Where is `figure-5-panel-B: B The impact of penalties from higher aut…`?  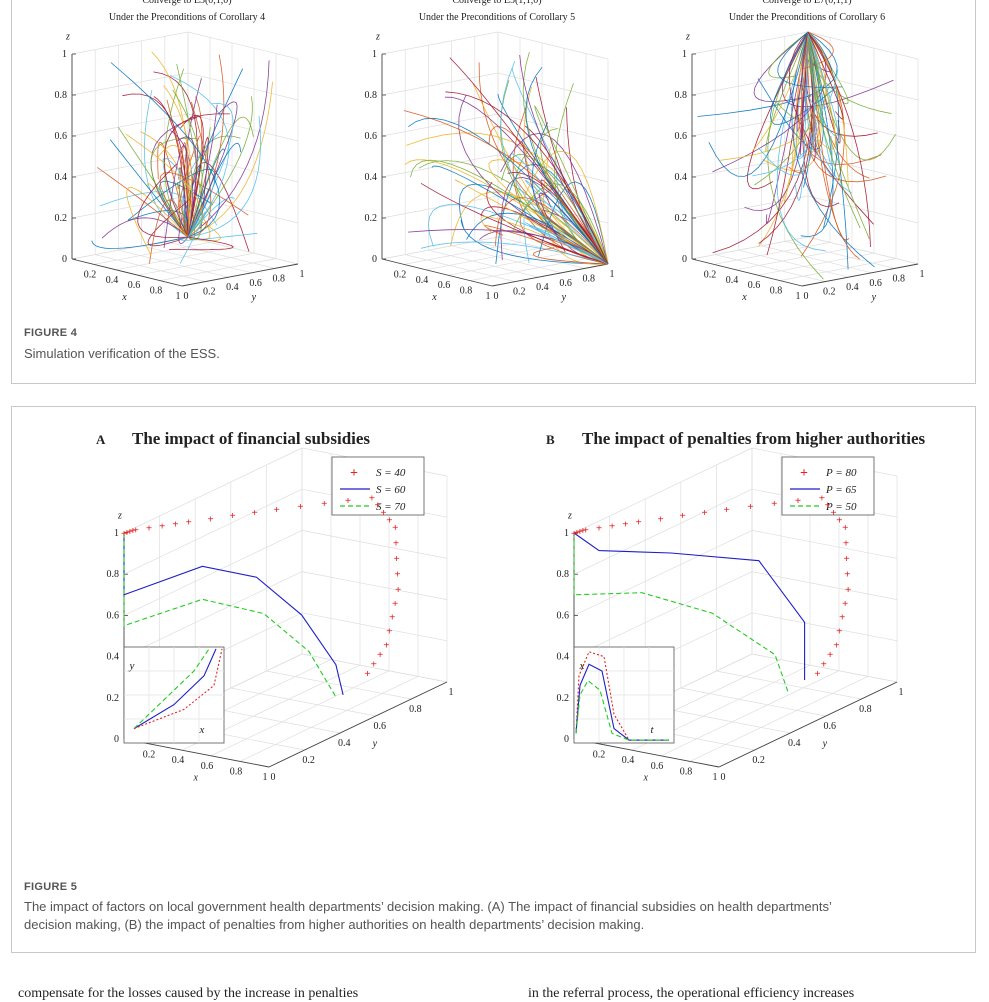 figure-5-panel-B: B The impact of penalties from higher aut… is located at coordinates (736, 606).